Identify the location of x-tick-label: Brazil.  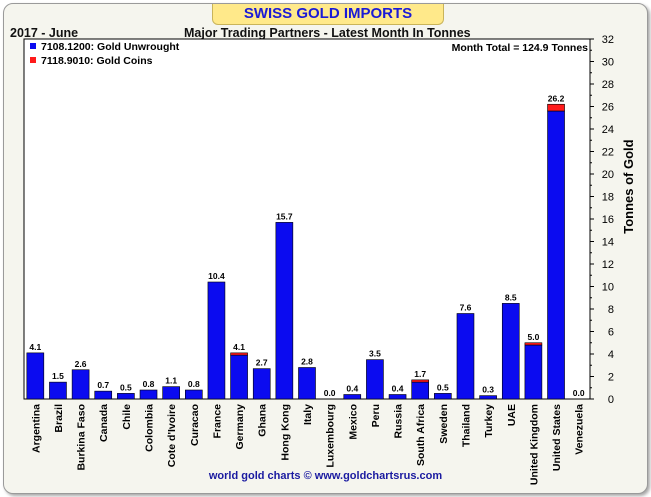
(59, 418).